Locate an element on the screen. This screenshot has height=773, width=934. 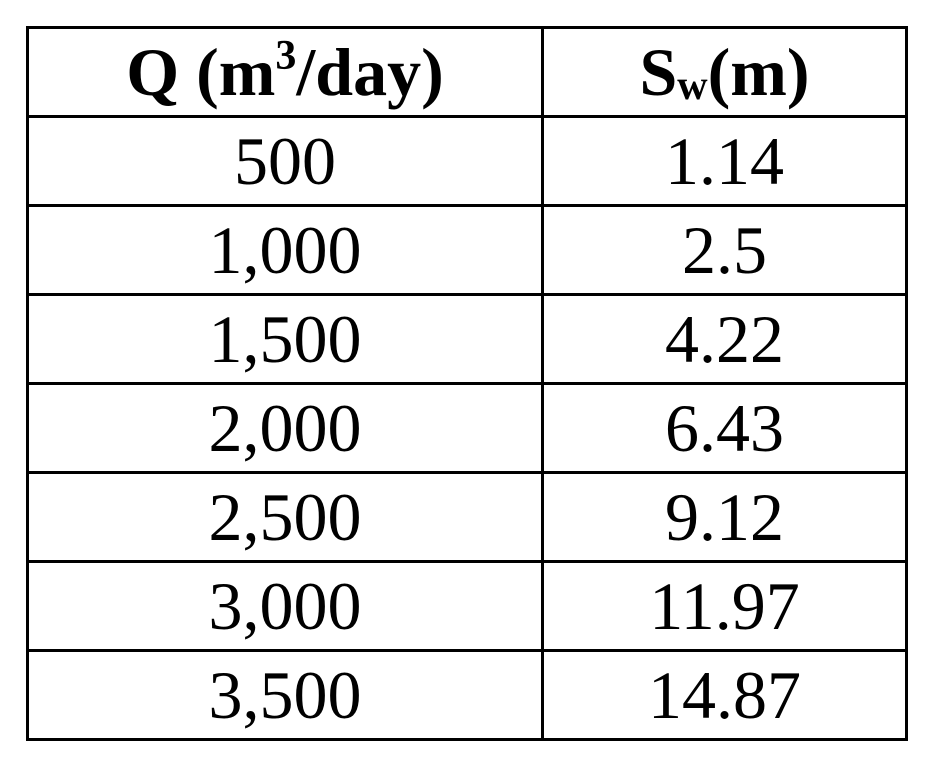
cell-drawdown: 14.87 is located at coordinates (724, 695).